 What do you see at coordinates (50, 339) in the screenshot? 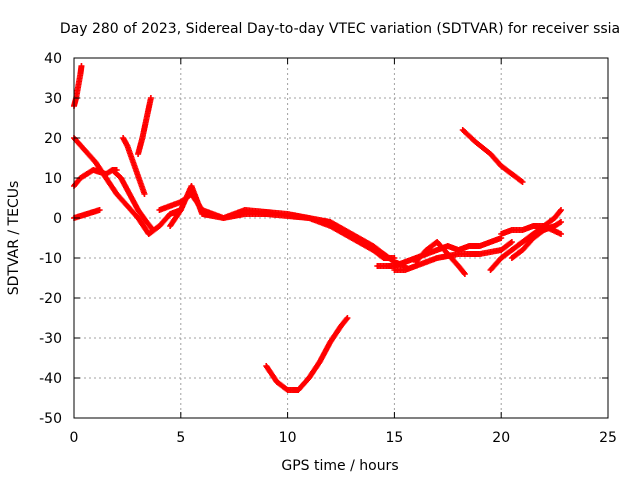
I see `y-tick-label: -30` at bounding box center [50, 339].